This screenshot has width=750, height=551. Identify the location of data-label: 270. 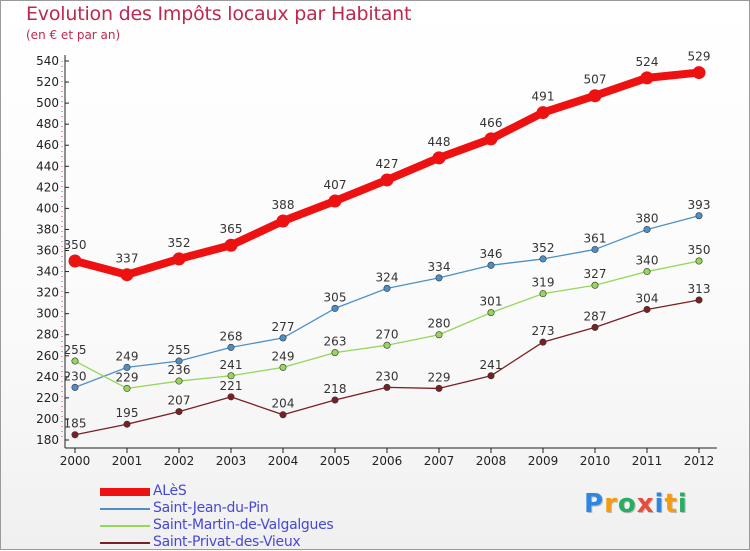
(387, 334).